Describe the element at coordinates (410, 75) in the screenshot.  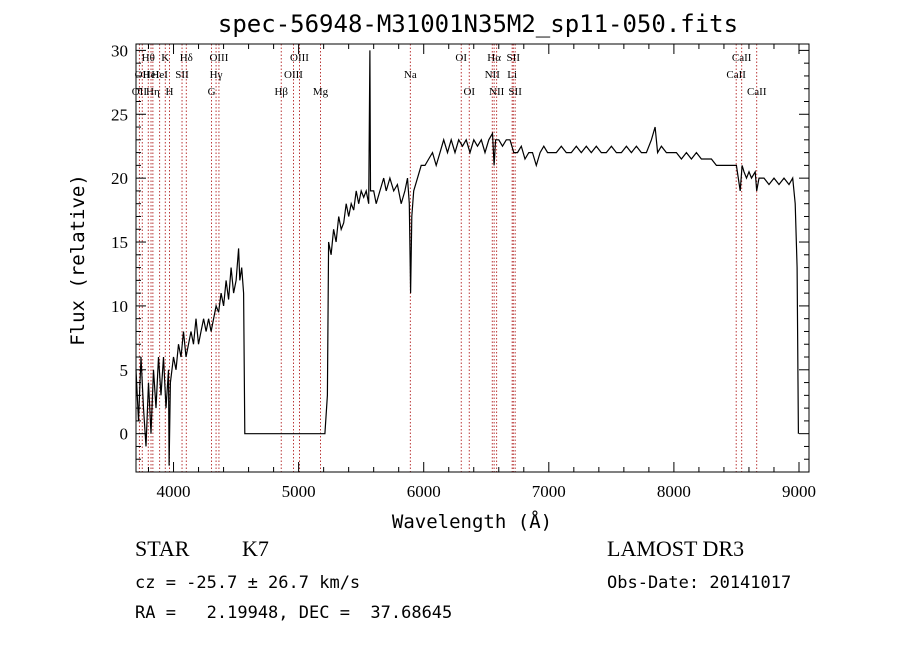
I see `line-label: Na` at that location.